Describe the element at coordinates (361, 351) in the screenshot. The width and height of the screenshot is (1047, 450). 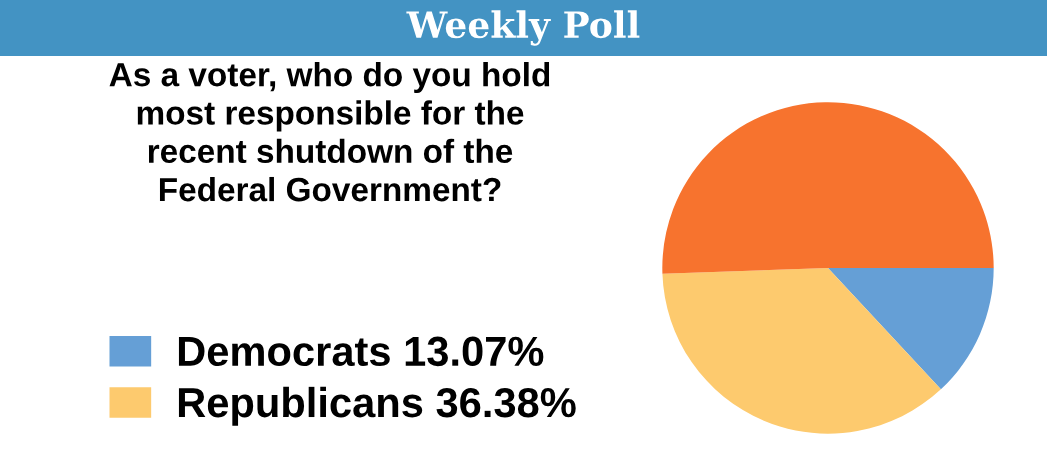
I see `legend-label: Democrats 13.07%` at that location.